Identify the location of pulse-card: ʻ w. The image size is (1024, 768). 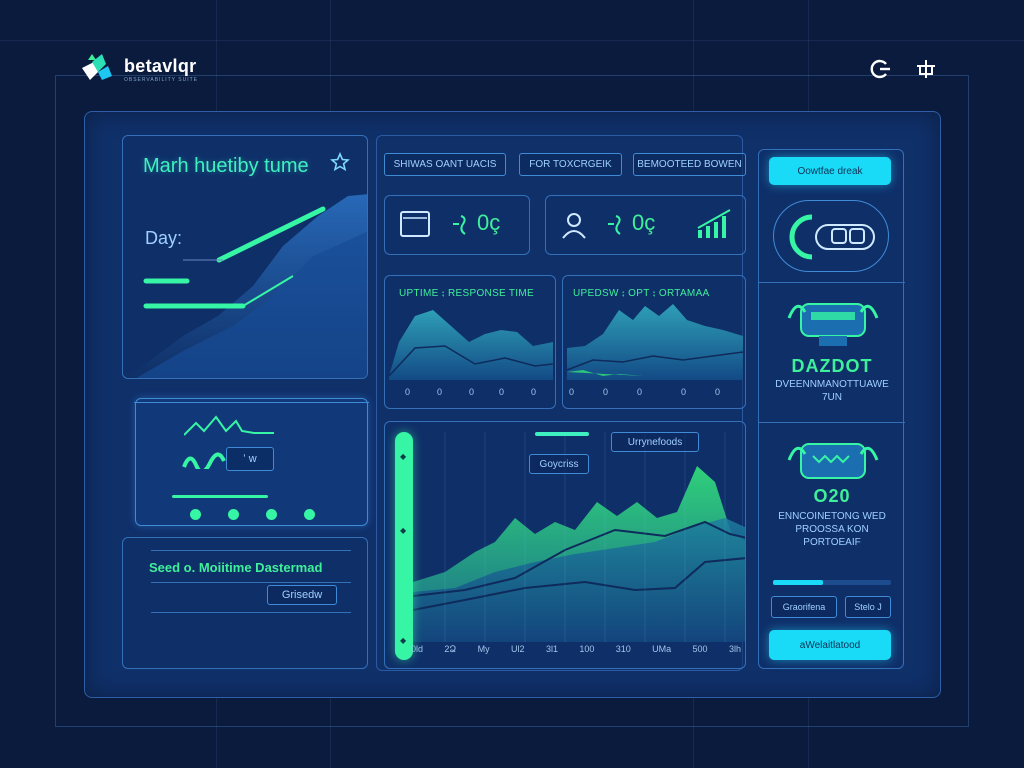
(251, 462).